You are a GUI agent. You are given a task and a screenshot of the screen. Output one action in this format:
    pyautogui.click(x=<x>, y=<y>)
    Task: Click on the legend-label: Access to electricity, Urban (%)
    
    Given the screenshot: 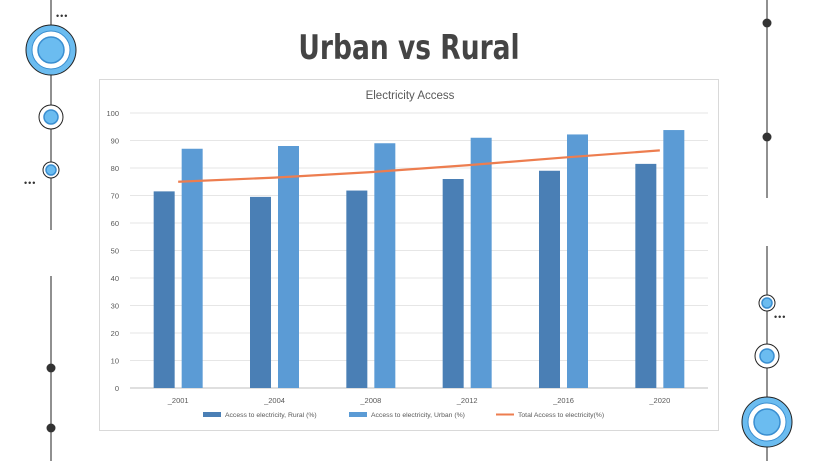 What is the action you would take?
    pyautogui.click(x=418, y=415)
    